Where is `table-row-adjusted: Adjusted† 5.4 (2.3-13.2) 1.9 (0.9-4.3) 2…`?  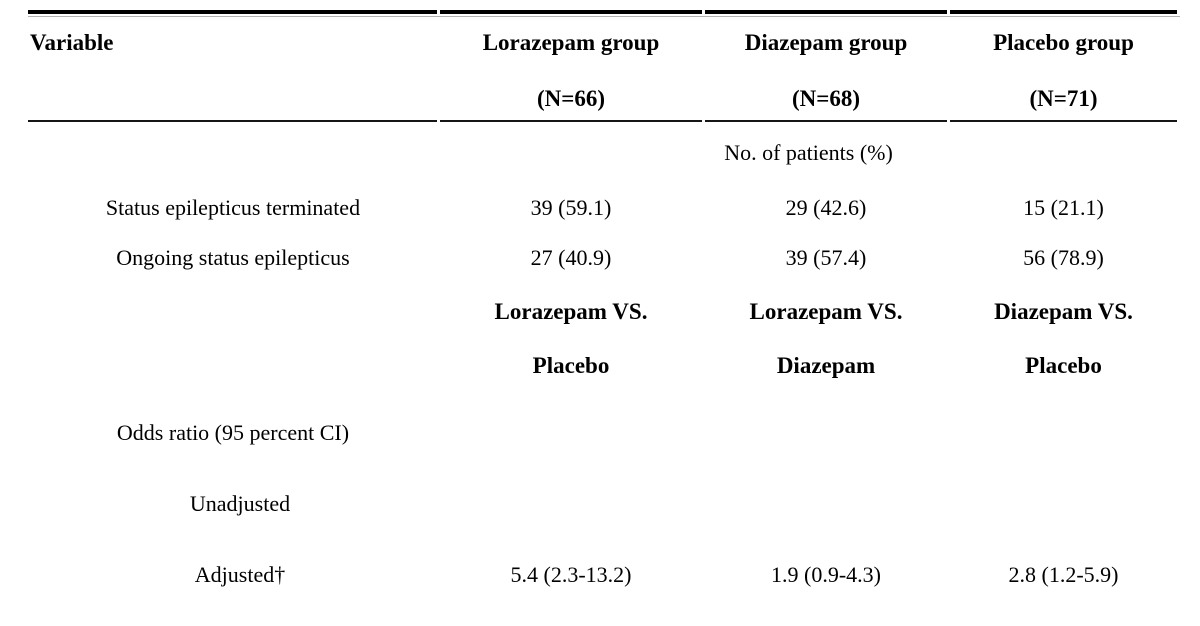
table-row-adjusted: Adjusted† 5.4 (2.3-13.2) 1.9 (0.9-4.3) 2… is located at coordinates (602, 565).